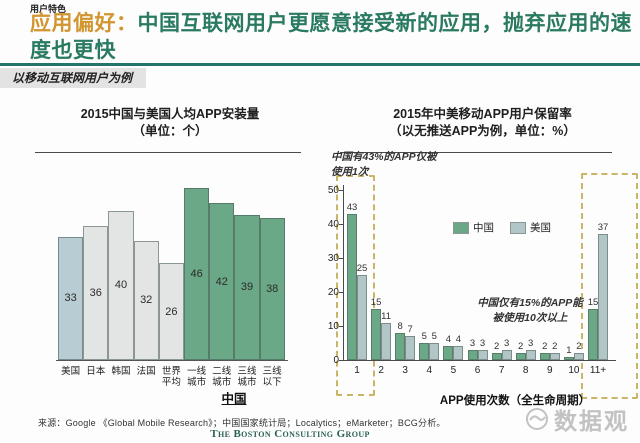 Image resolution: width=640 pixels, height=443 pixels. I want to click on x-tick-label: 2, so click(381, 370).